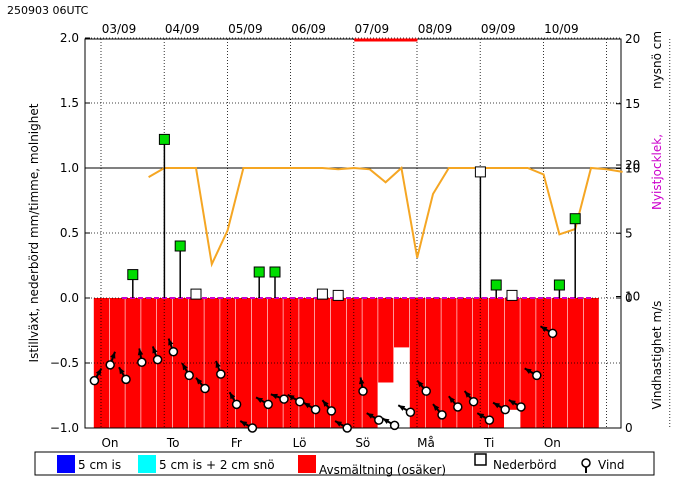 Image resolution: width=688 pixels, height=486 pixels. I want to click on cloud-line, so click(385, 217).